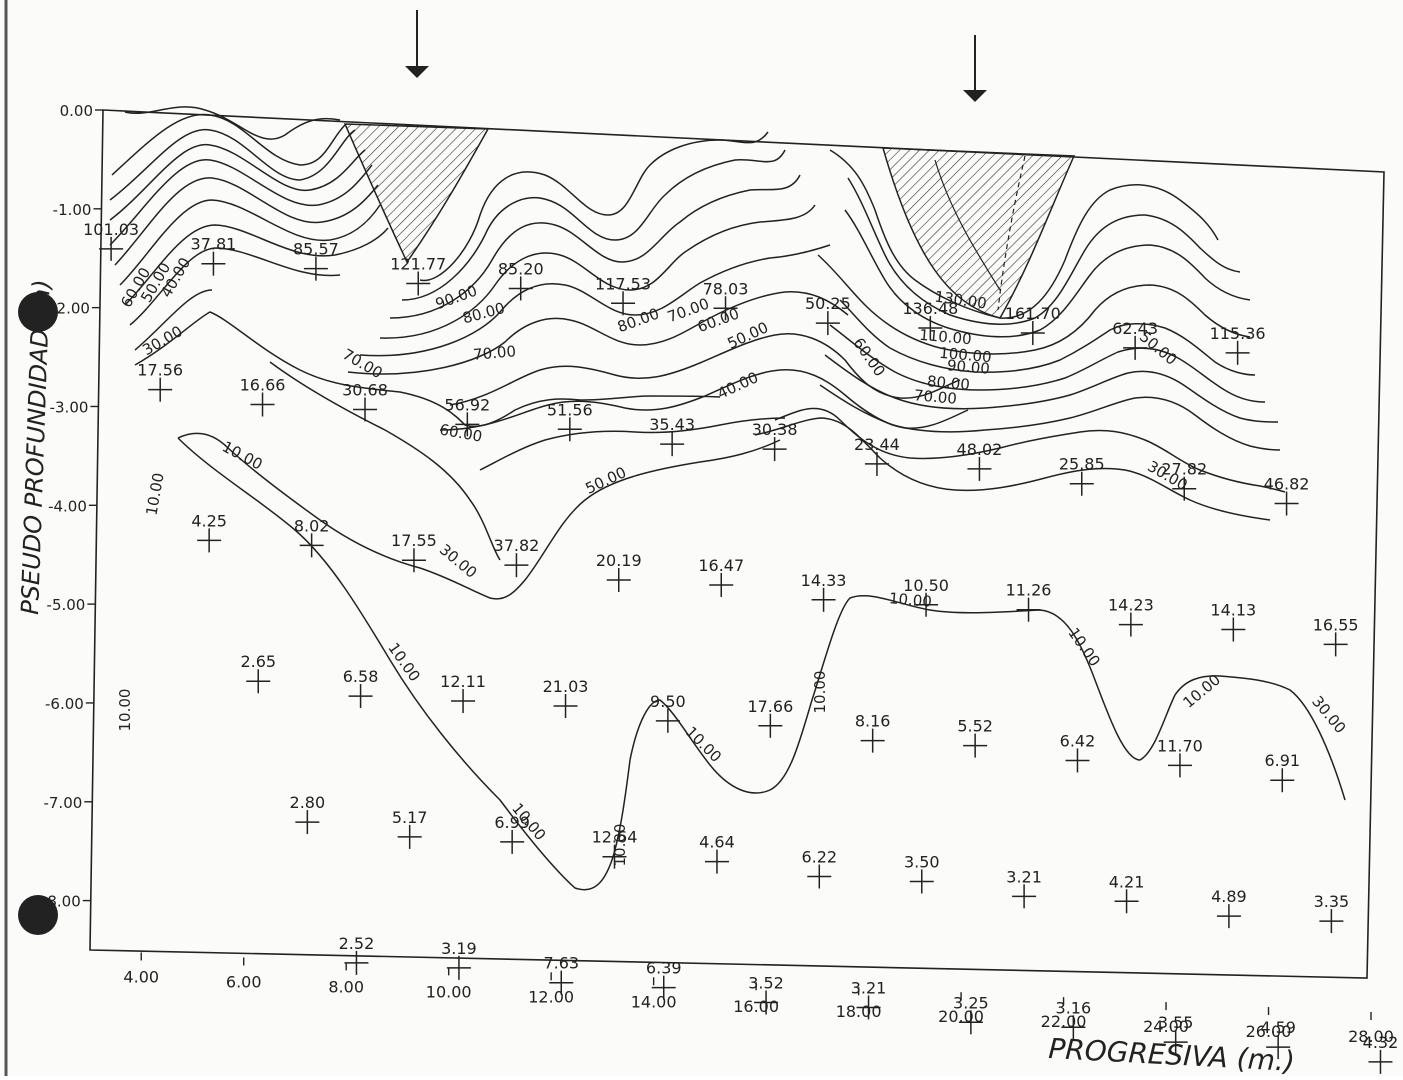  I want to click on measurement-point: 3.19, so click(459, 959).